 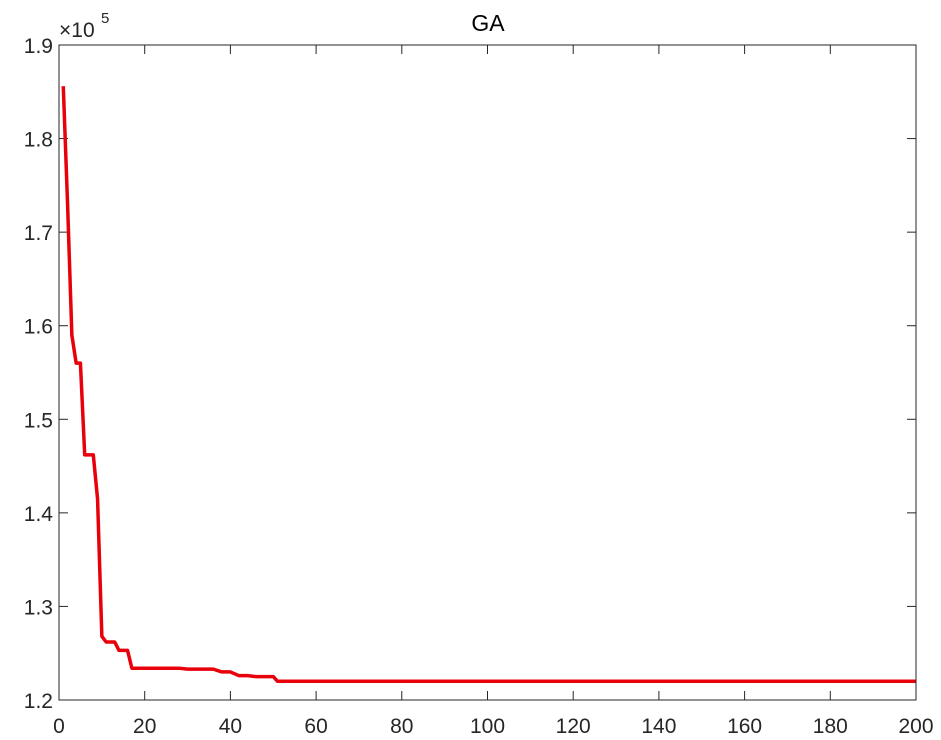 I want to click on y-tick-label: 1.6, so click(x=38, y=327).